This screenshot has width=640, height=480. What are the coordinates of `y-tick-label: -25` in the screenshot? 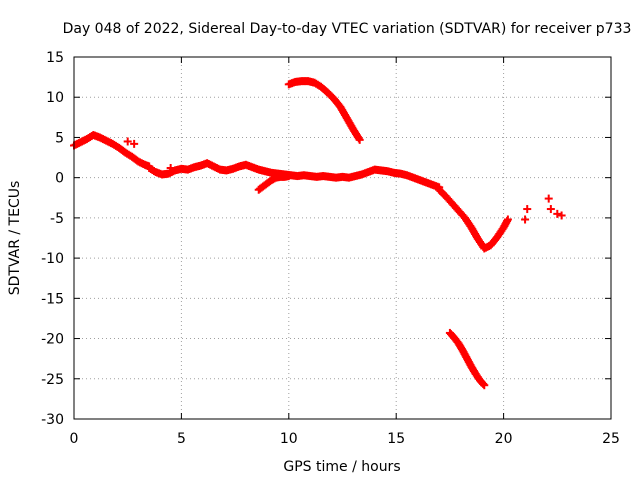 It's located at (52, 380).